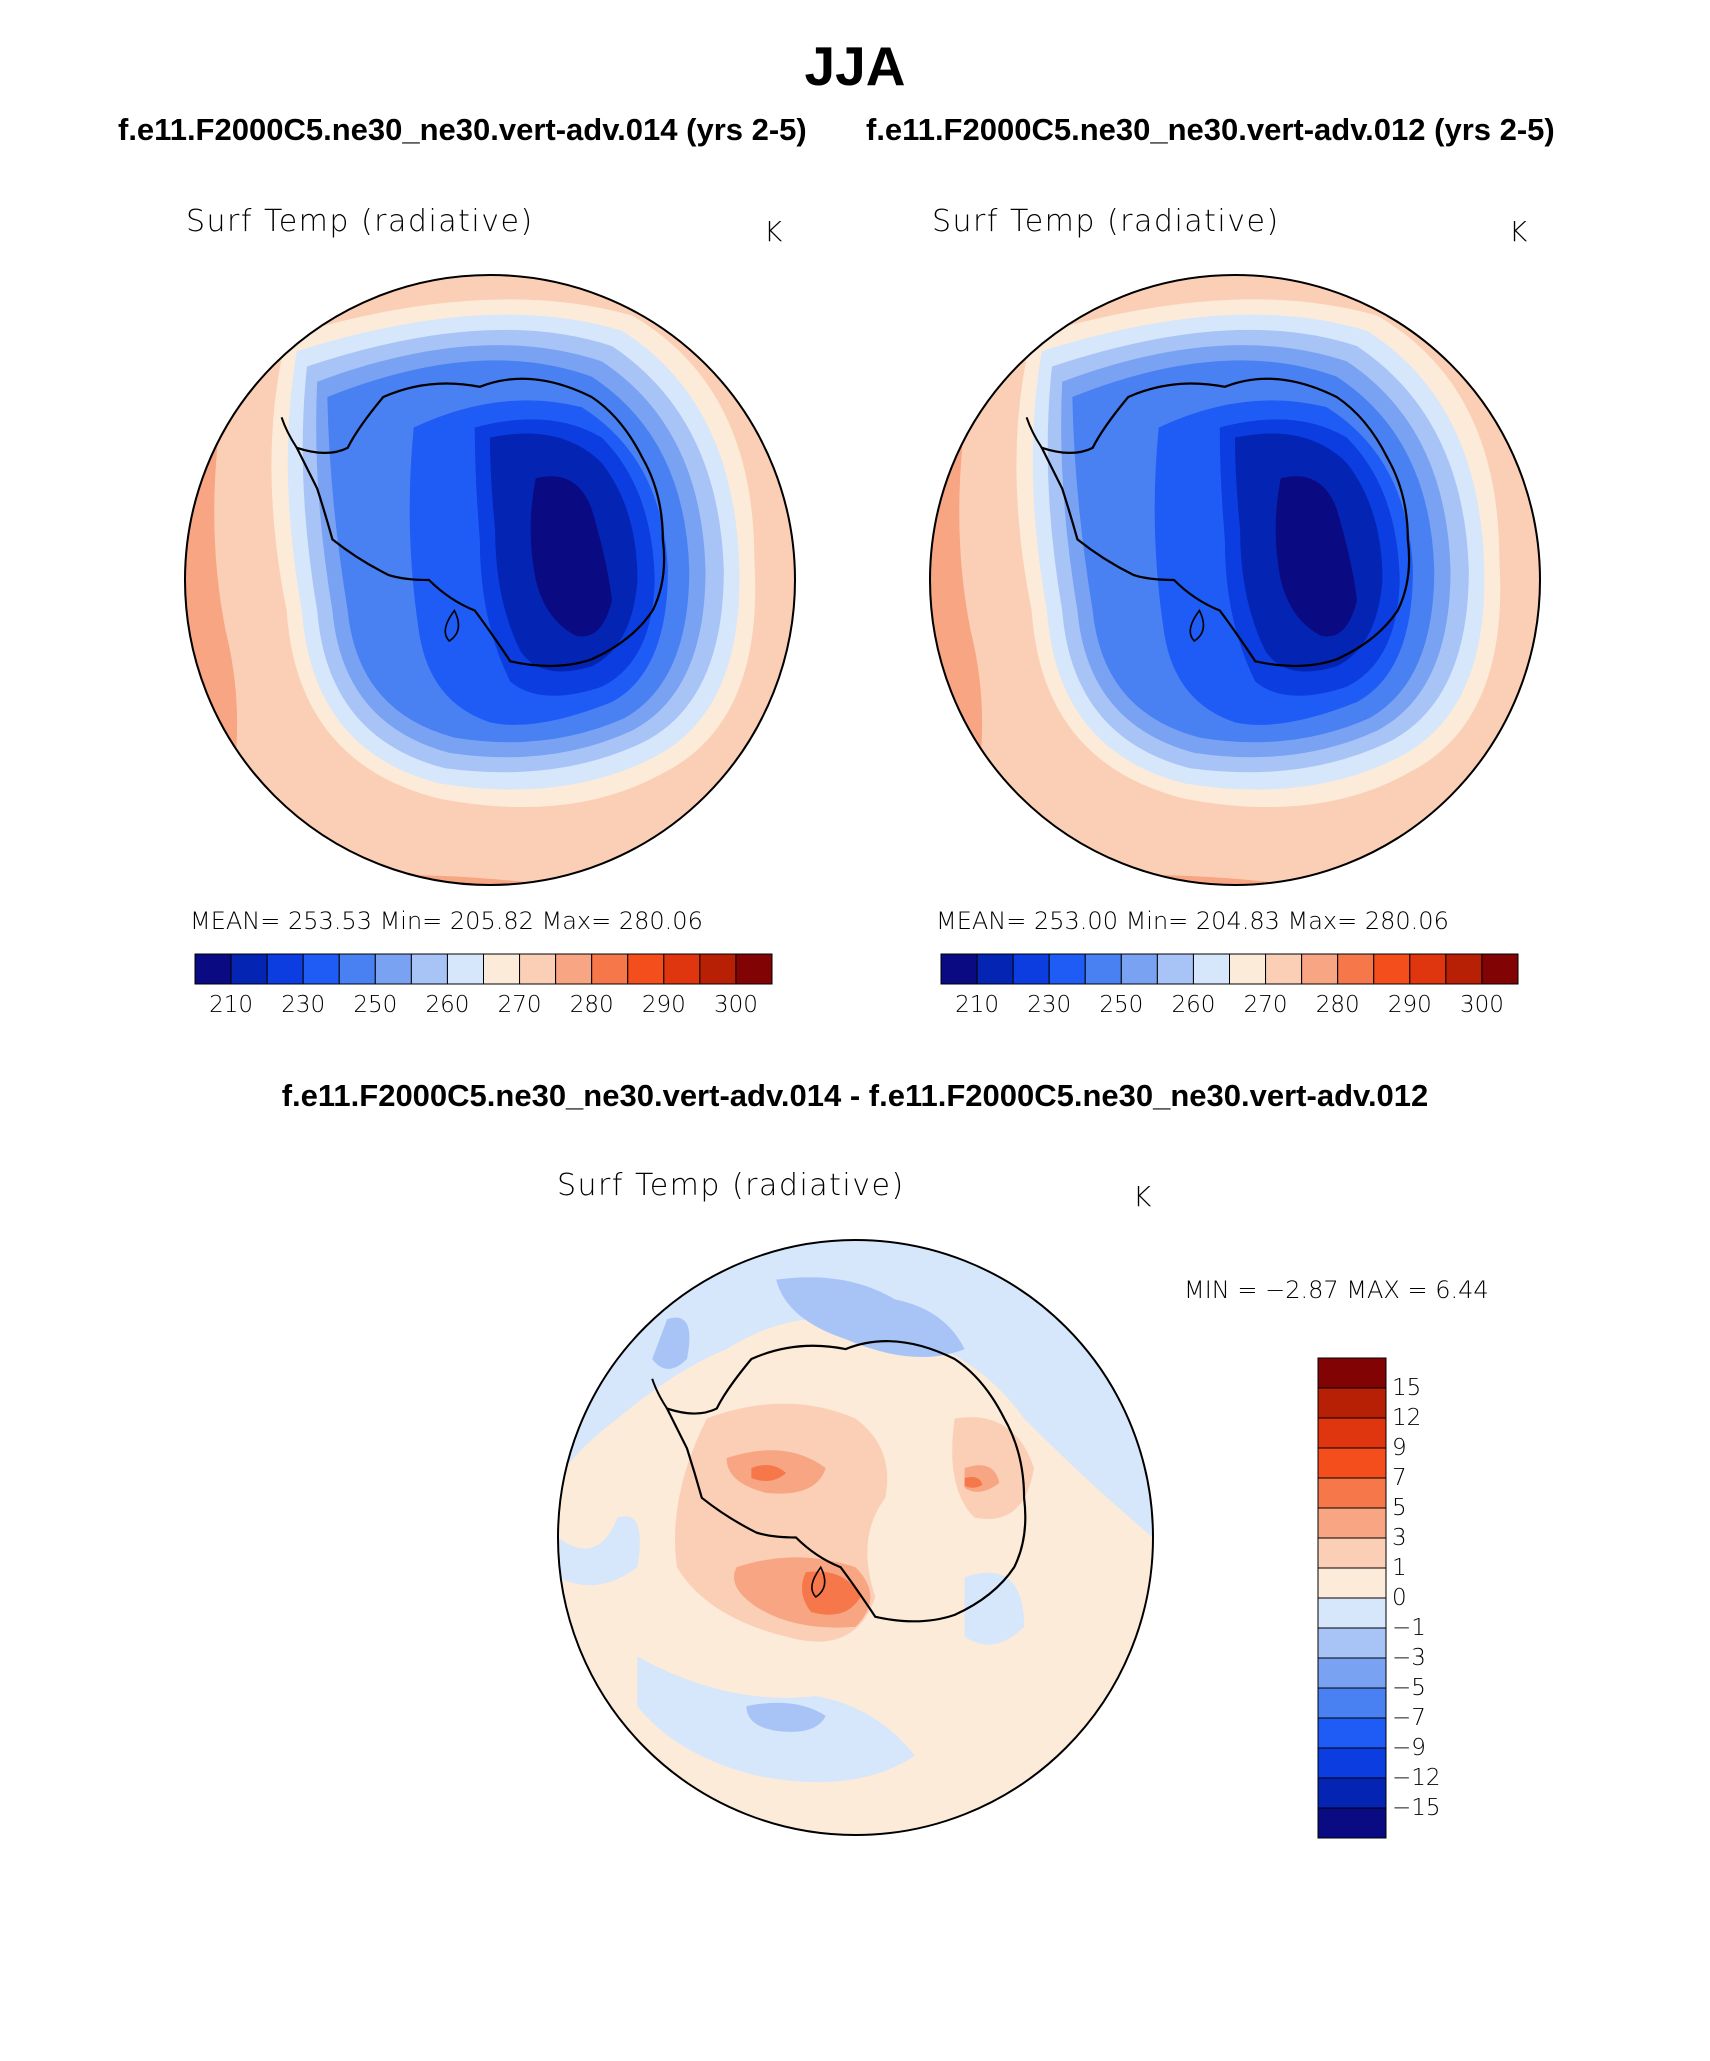 The height and width of the screenshot is (2061, 1710). Describe the element at coordinates (490, 580) in the screenshot. I see `polar-map-left` at that location.